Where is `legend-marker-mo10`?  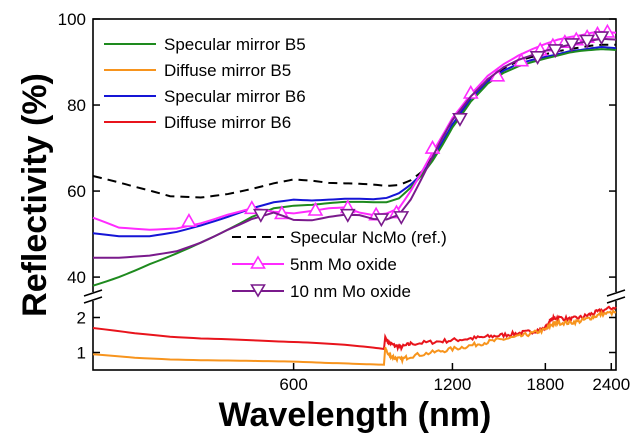
legend-marker-mo10 is located at coordinates (258, 291).